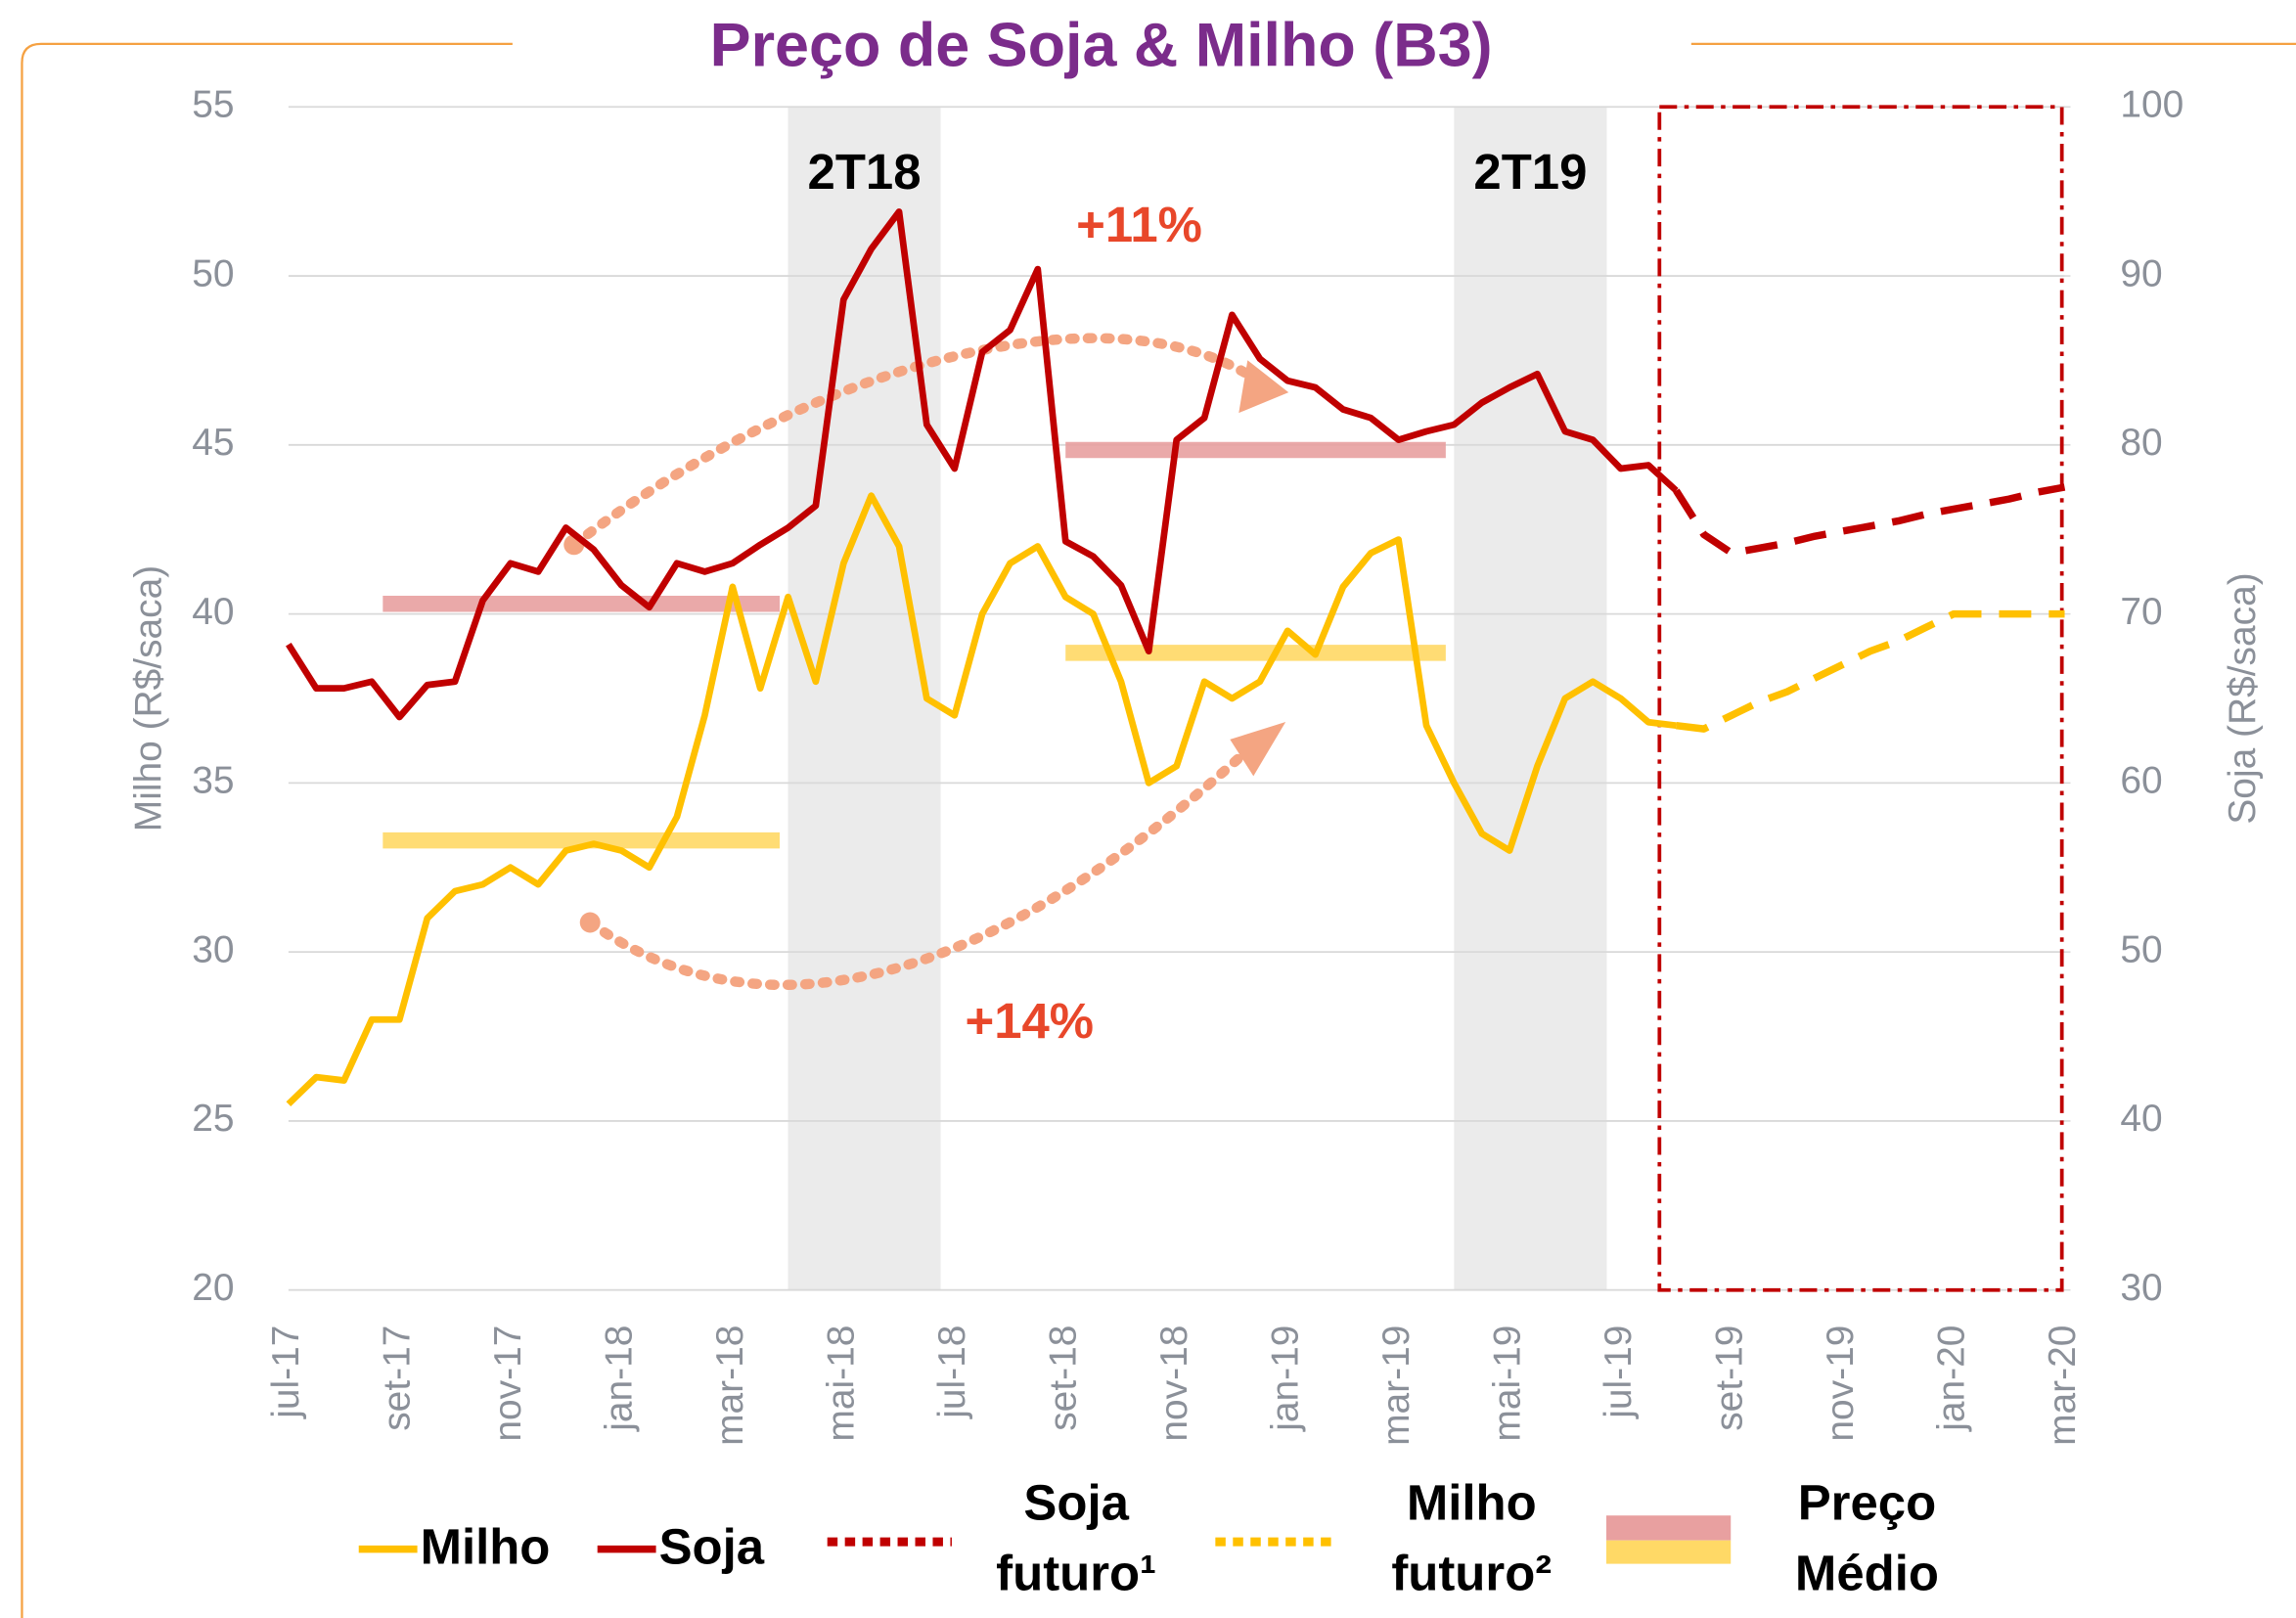 The width and height of the screenshot is (2296, 1618). What do you see at coordinates (865, 172) in the screenshot?
I see `band-label: 2T18` at bounding box center [865, 172].